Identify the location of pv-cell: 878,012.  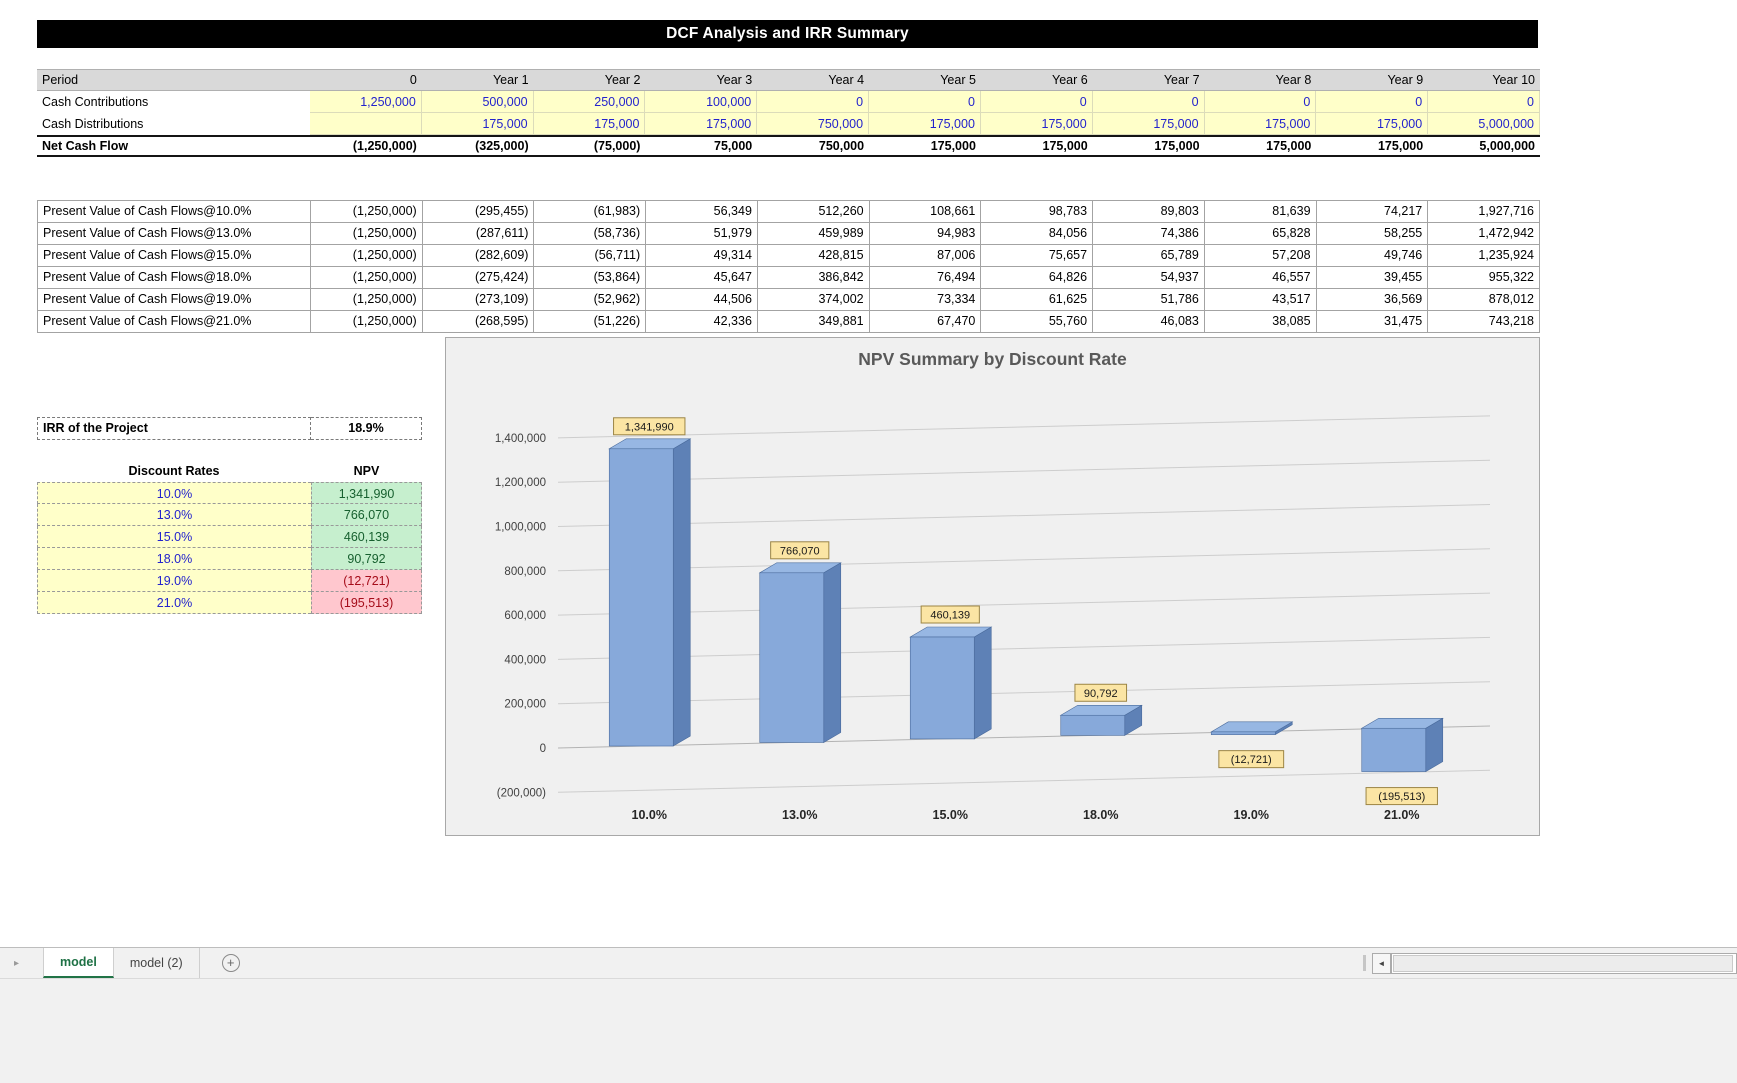
(1484, 300).